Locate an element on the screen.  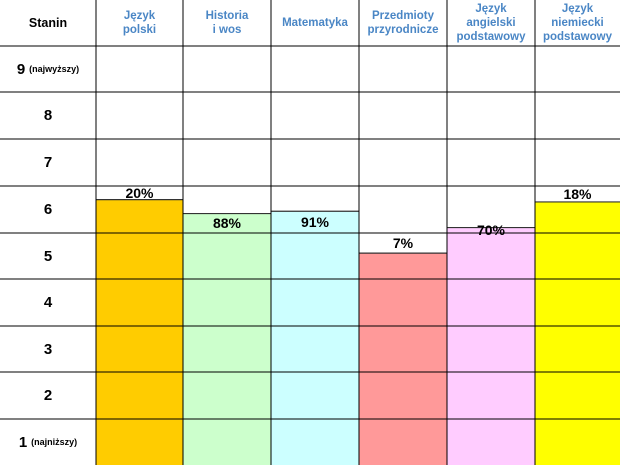
stanin-number: 2 is located at coordinates (48, 395).